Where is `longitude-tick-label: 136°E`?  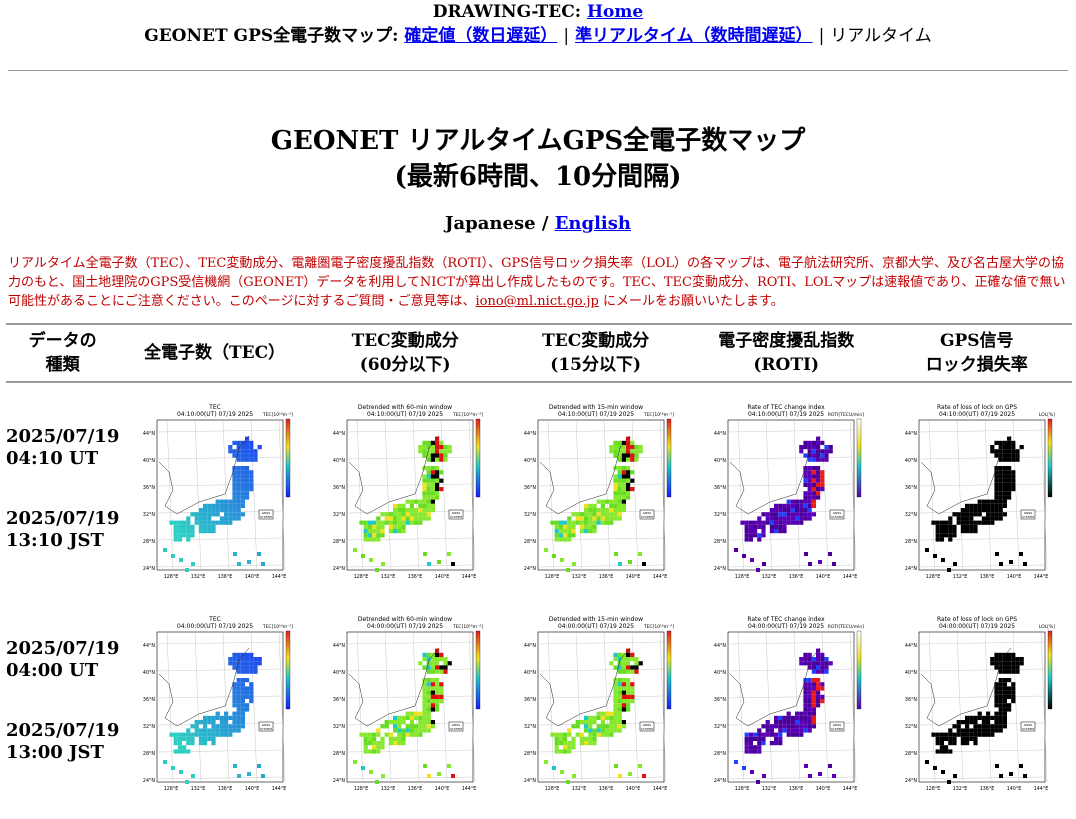 longitude-tick-label: 136°E is located at coordinates (986, 789).